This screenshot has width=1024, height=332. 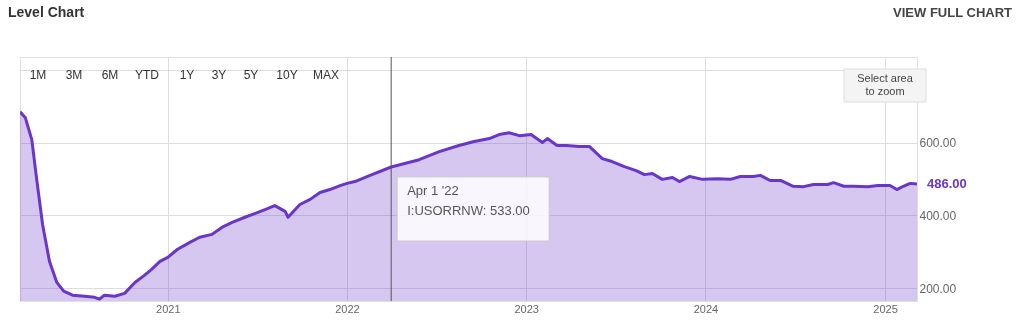 What do you see at coordinates (187, 75) in the screenshot?
I see `annotation: 1Y` at bounding box center [187, 75].